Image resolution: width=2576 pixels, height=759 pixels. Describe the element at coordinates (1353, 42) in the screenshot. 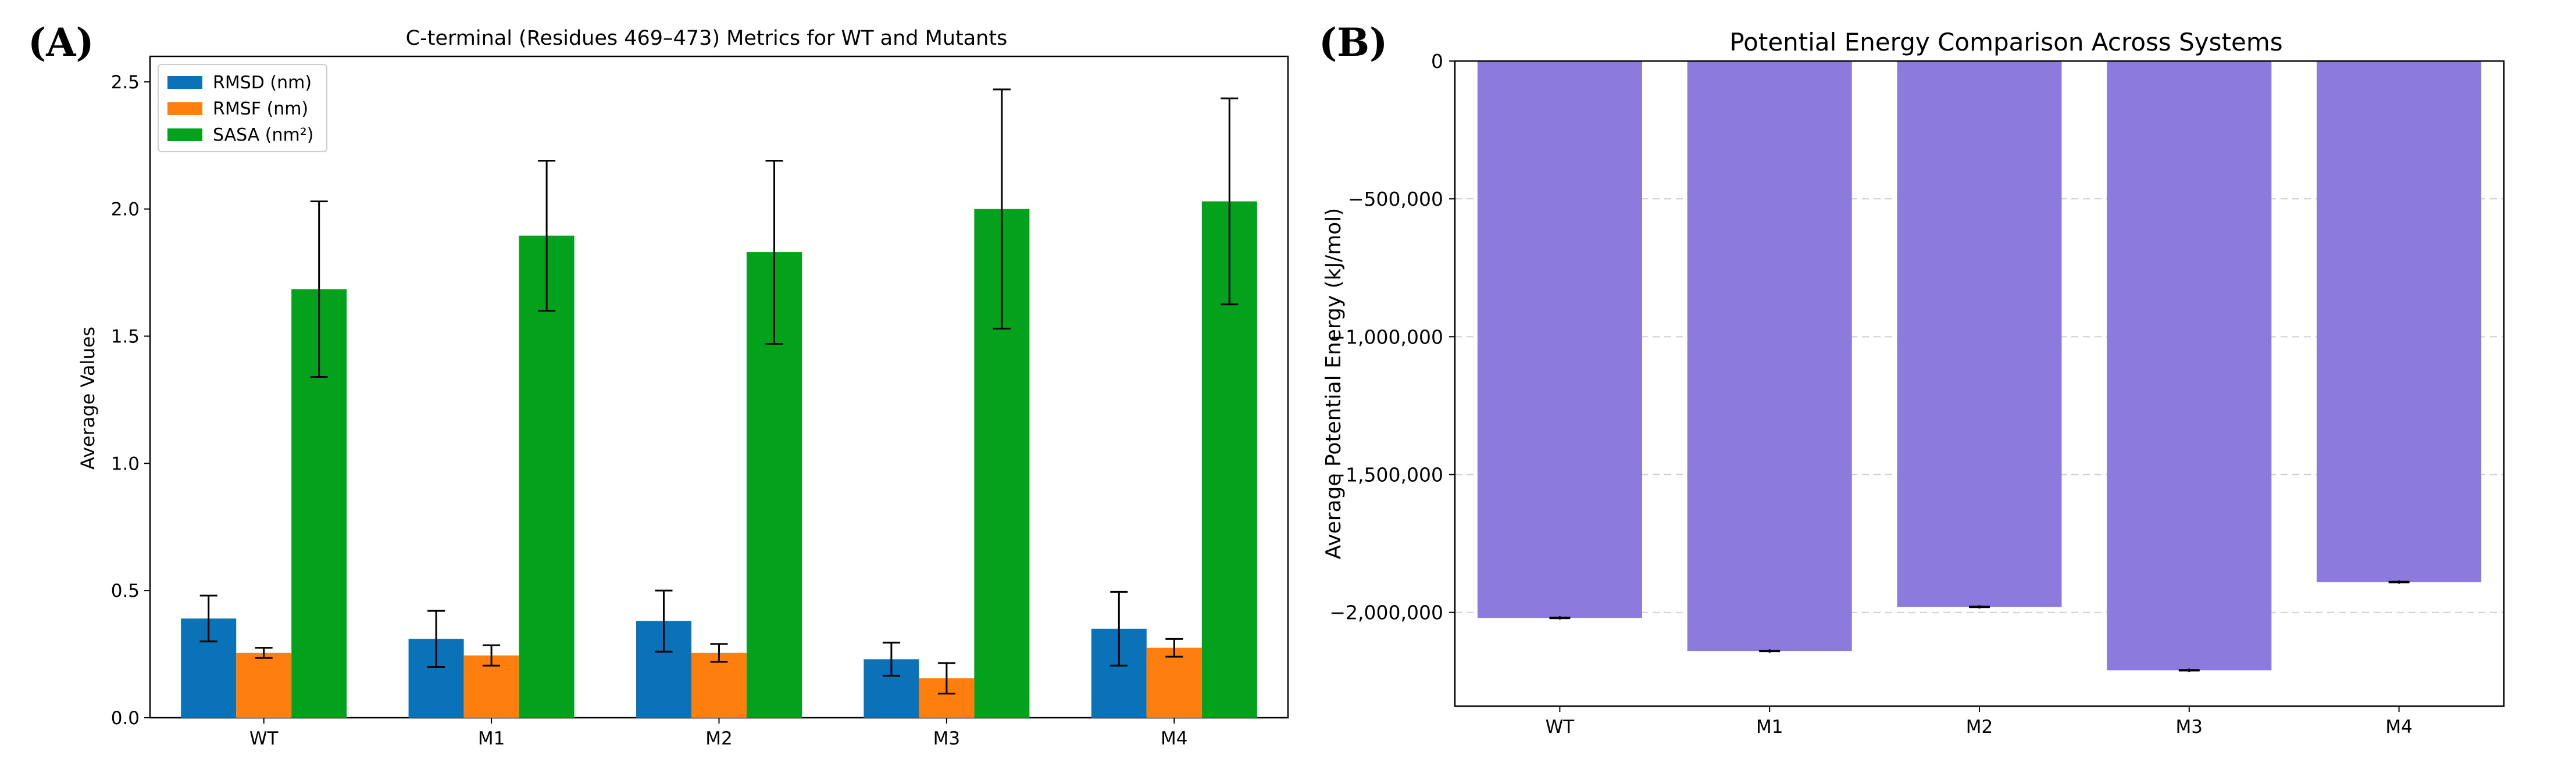

I see `panel-b-label: (B)` at that location.